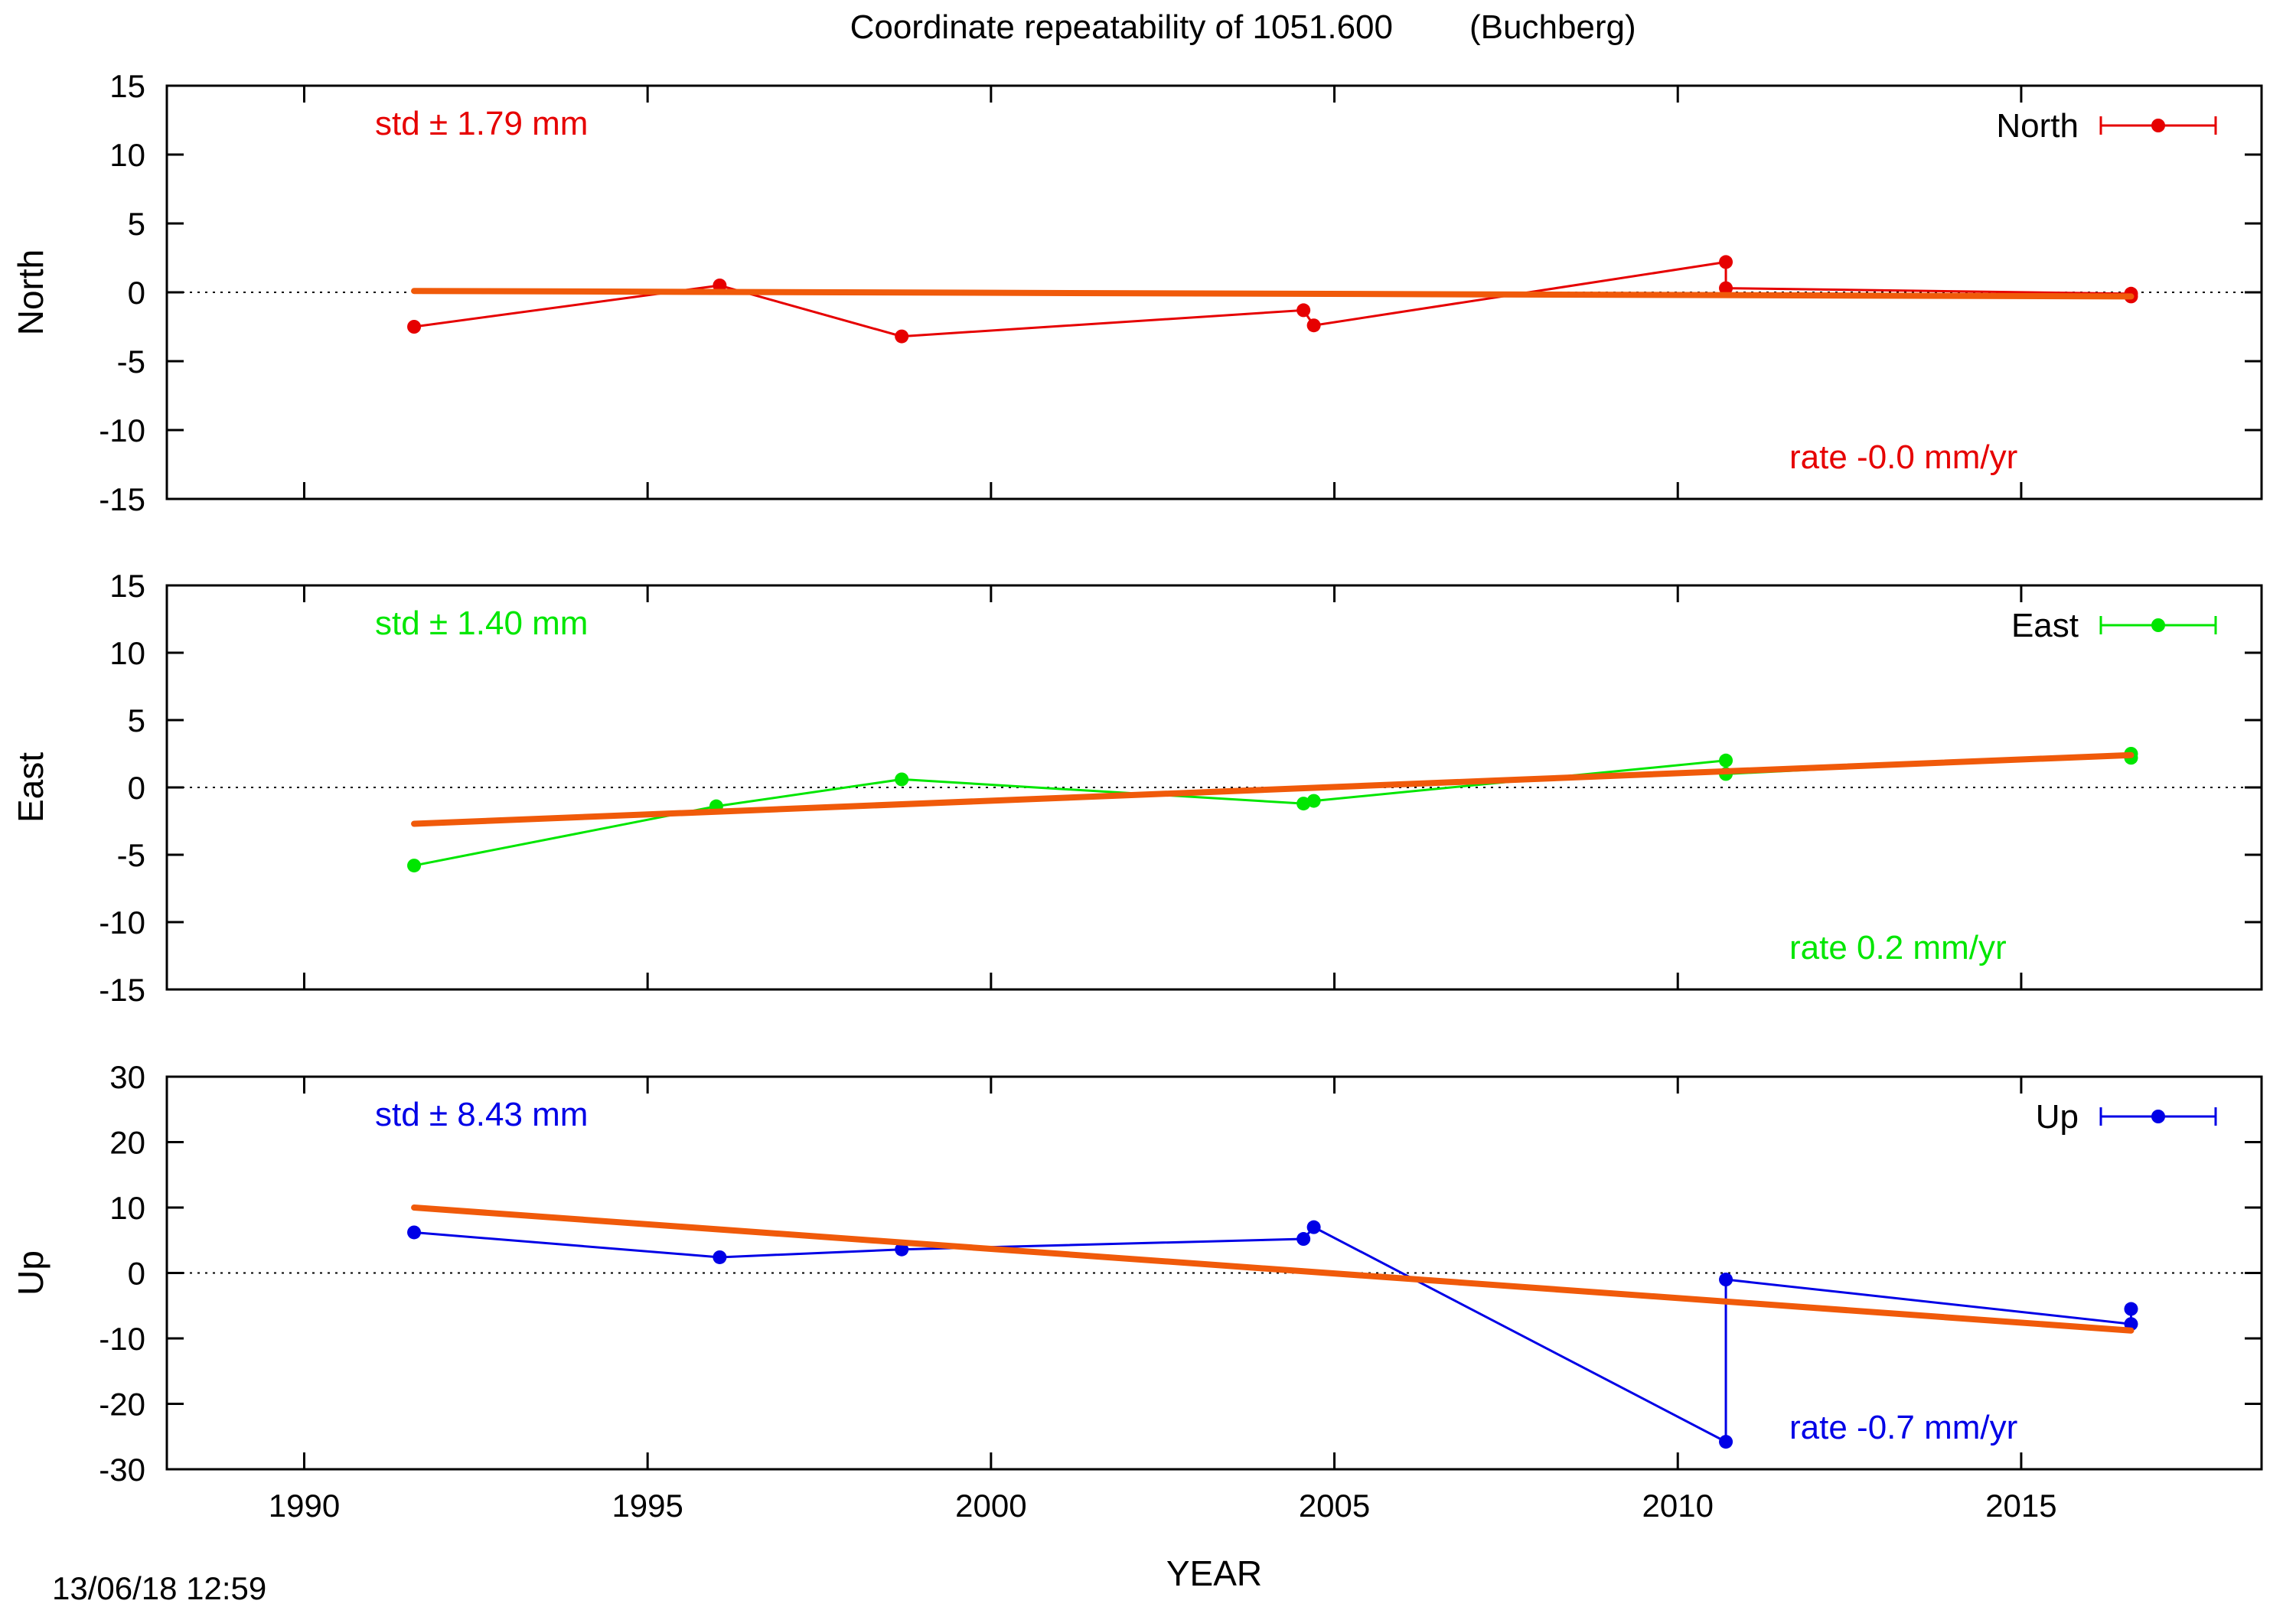  I want to click on x-tick-label: 2000, so click(990, 1506).